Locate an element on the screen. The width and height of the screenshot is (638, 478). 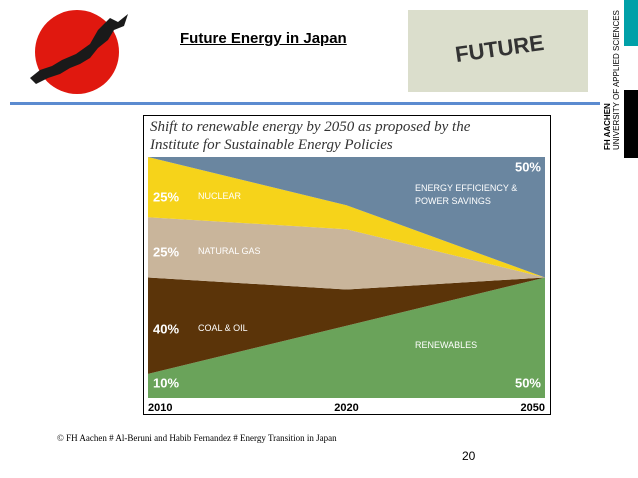
slide-title: Future Energy in Japan is located at coordinates (263, 38).